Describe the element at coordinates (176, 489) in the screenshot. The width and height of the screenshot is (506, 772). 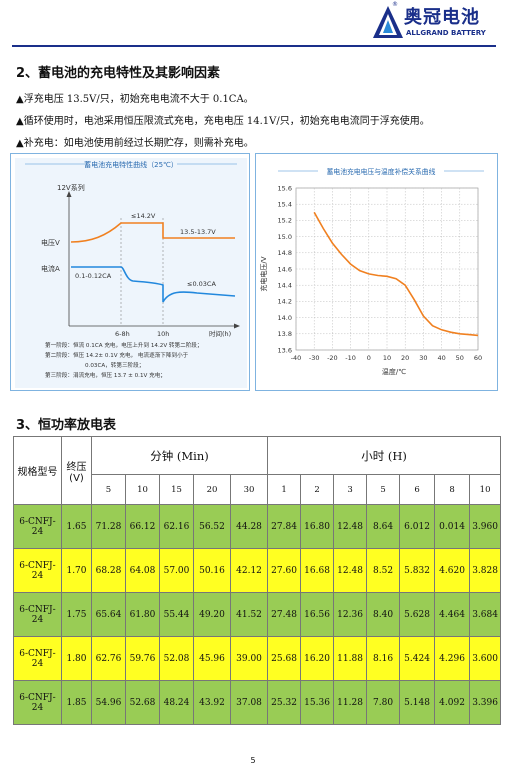
I see `col-header-min: 15` at that location.